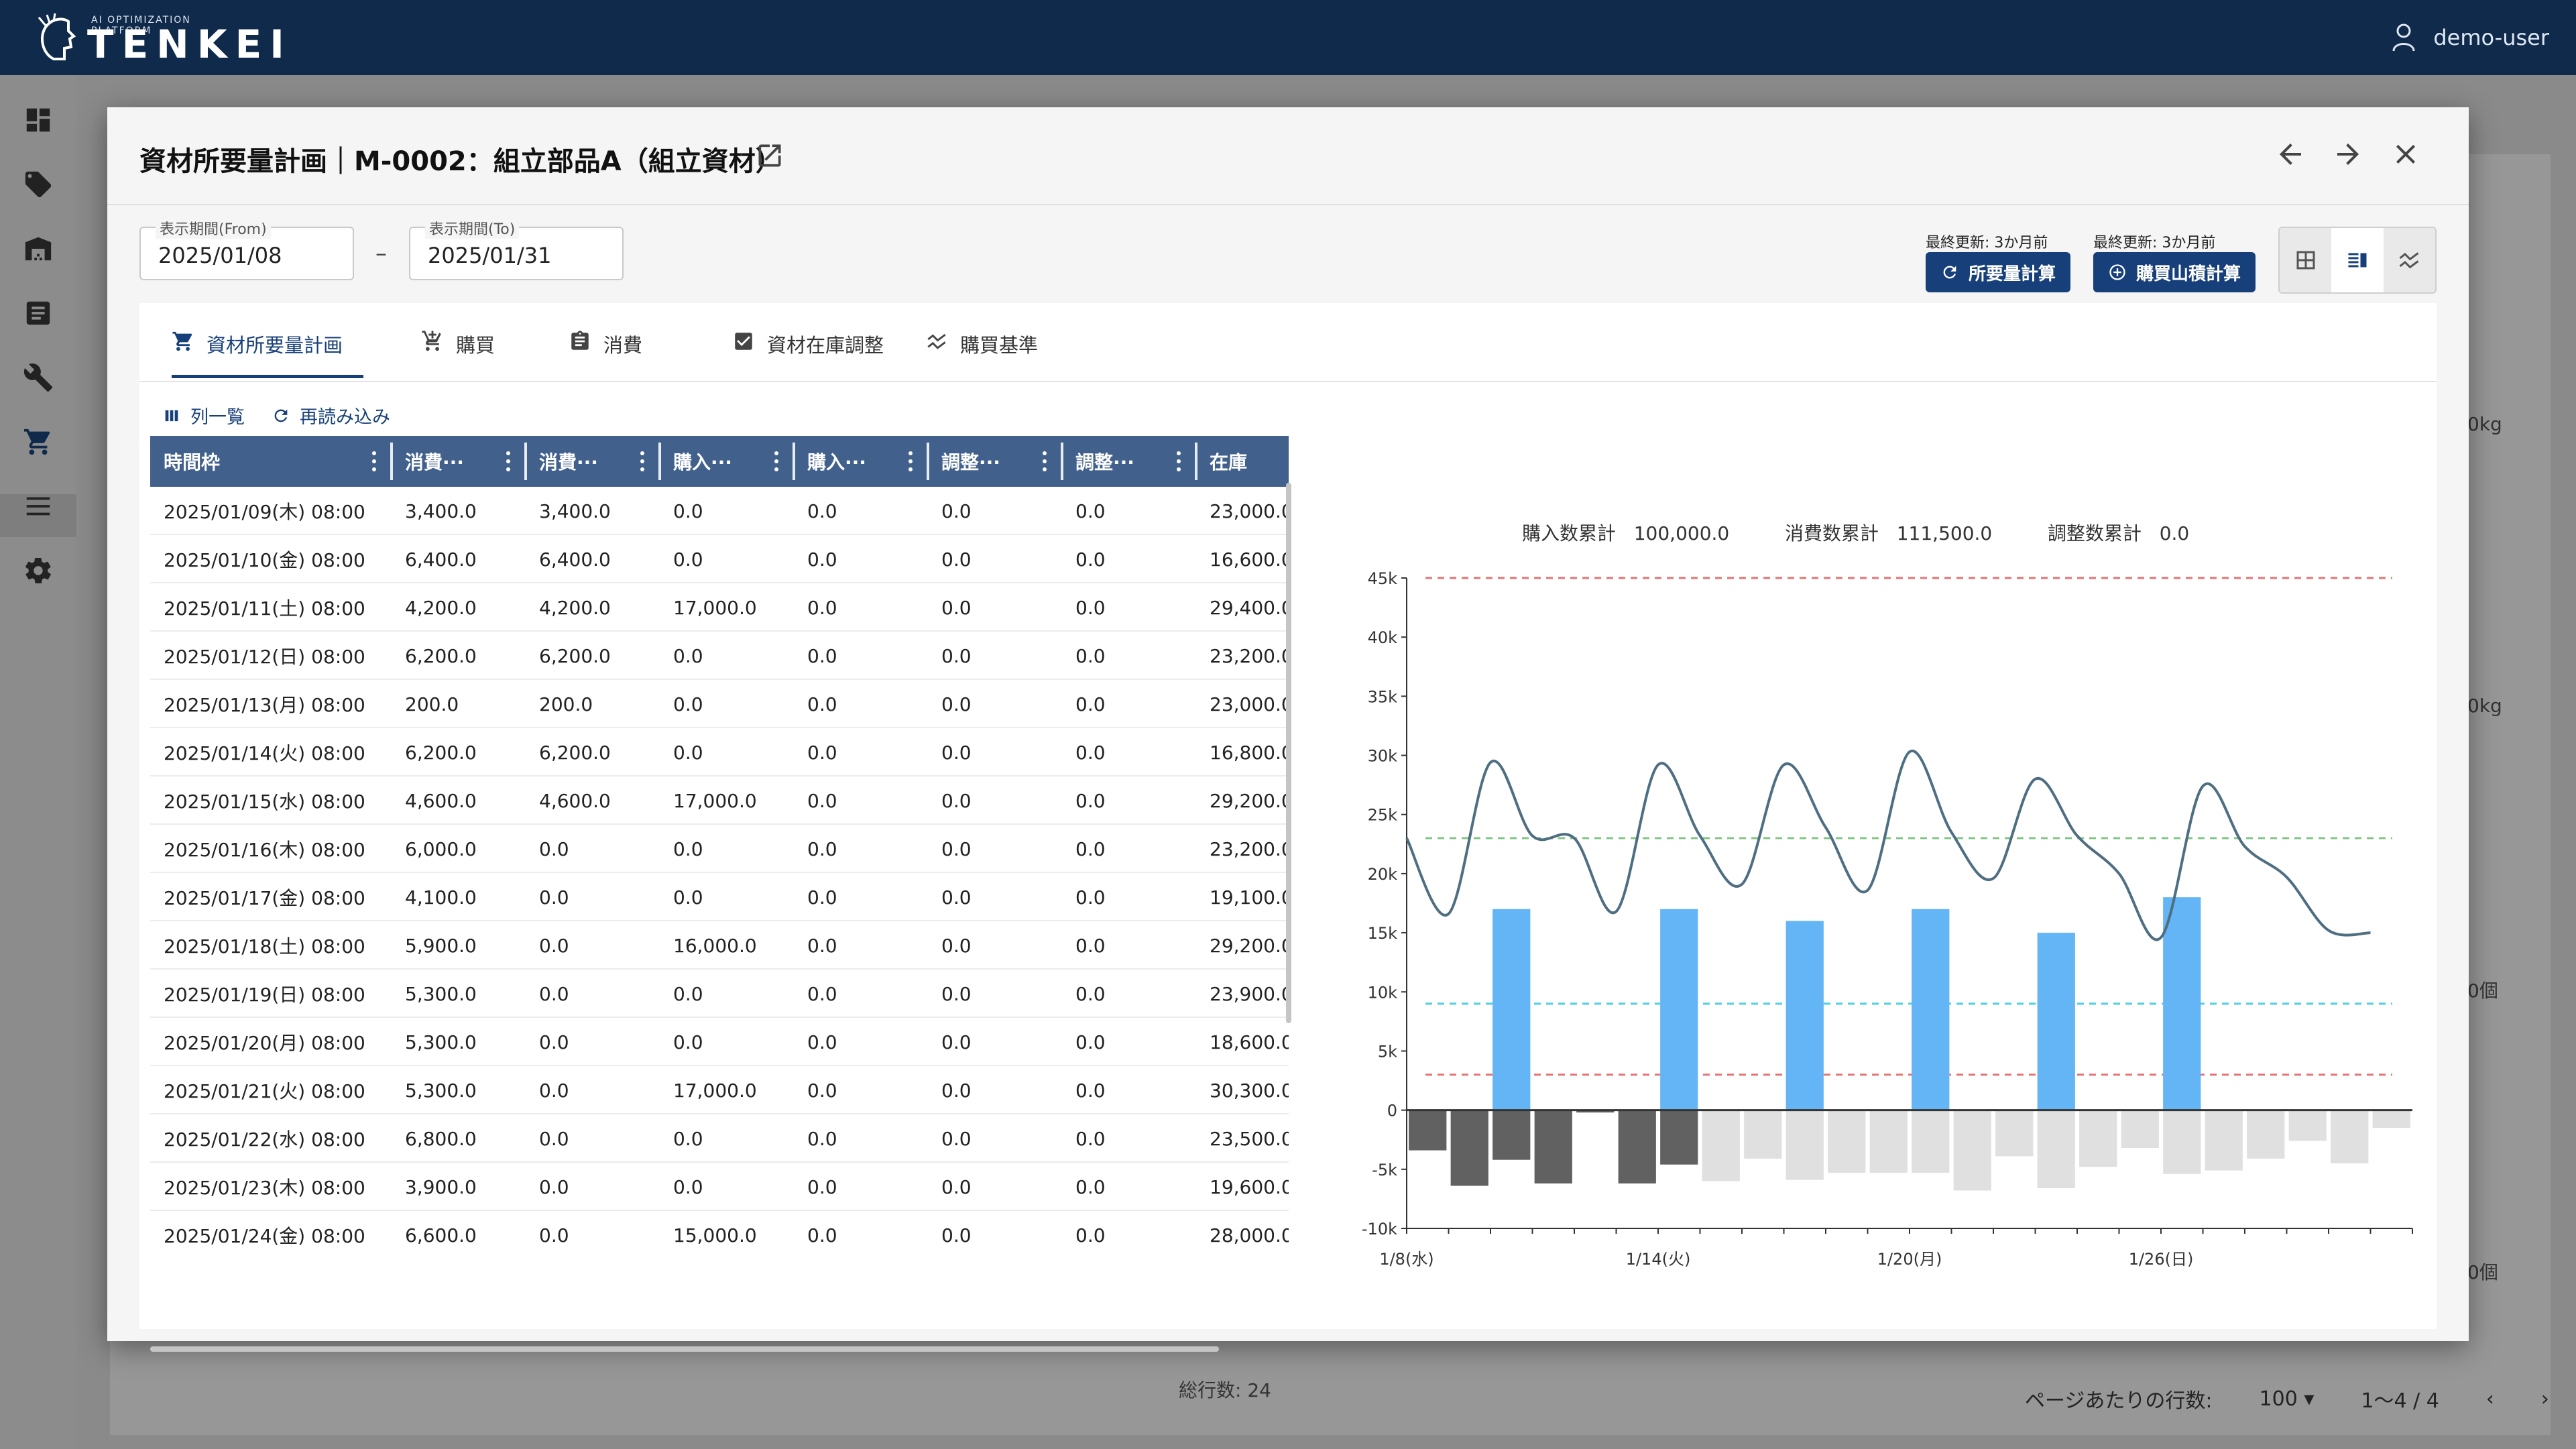  Describe the element at coordinates (1888, 845) in the screenshot. I see `inventory-line` at that location.